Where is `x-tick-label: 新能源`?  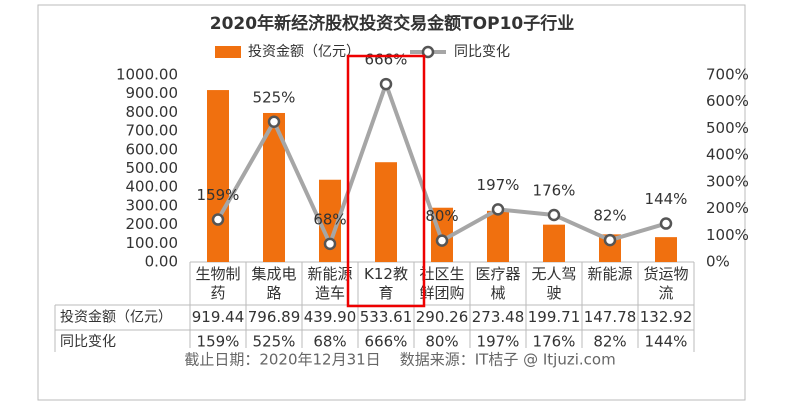
x-tick-label: 新能源 is located at coordinates (609, 274).